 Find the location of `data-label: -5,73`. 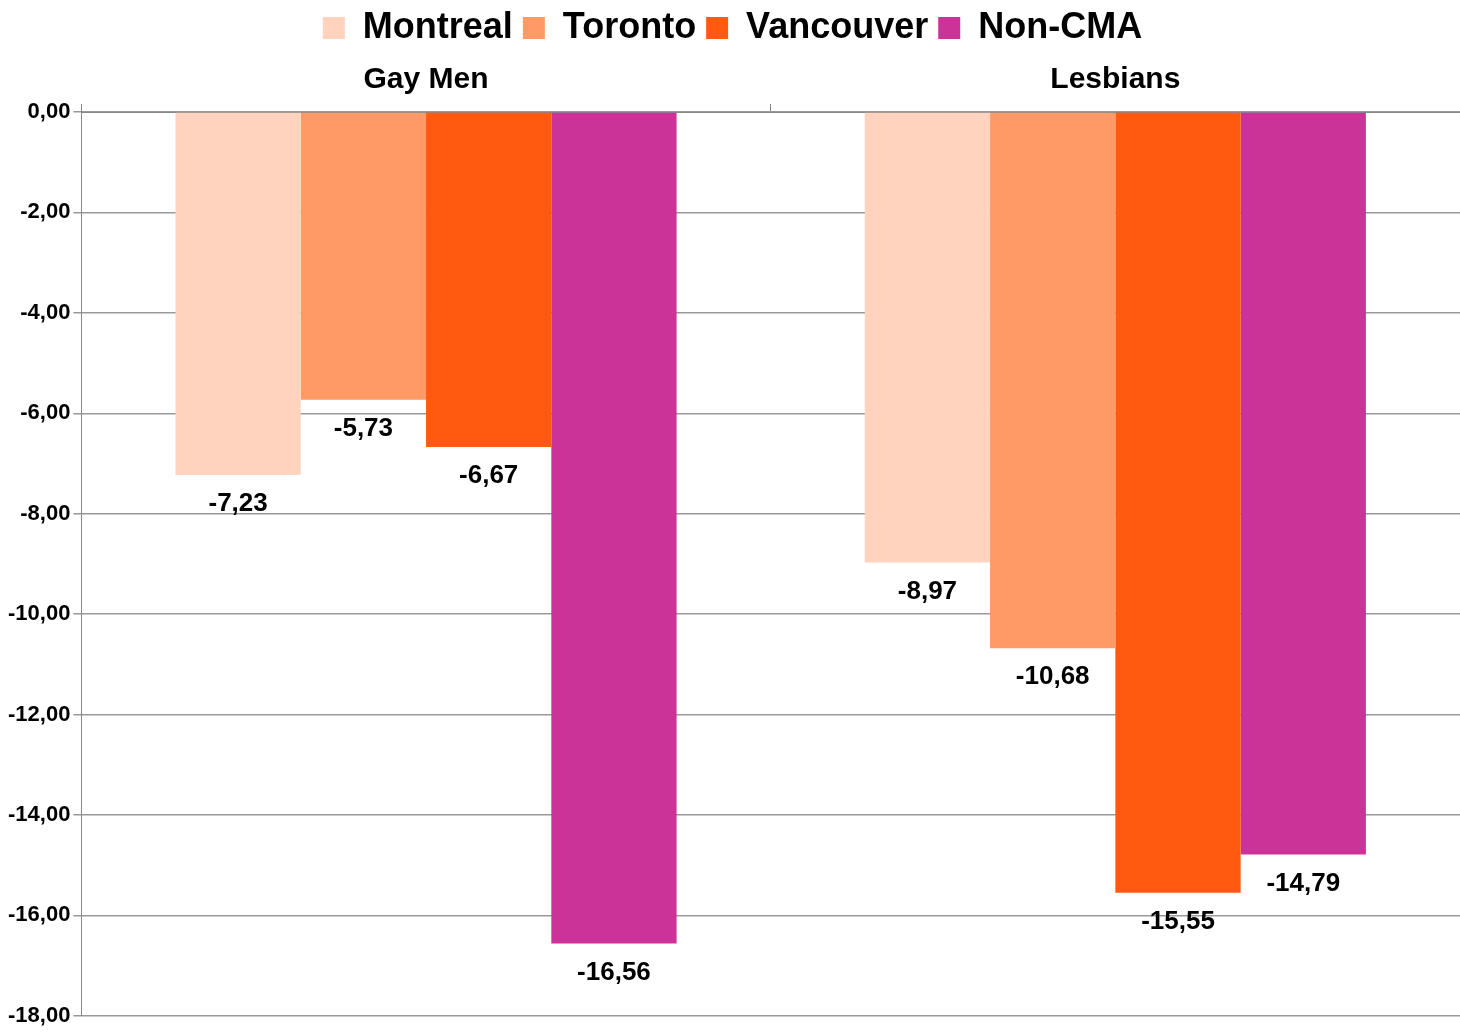

data-label: -5,73 is located at coordinates (363, 426).